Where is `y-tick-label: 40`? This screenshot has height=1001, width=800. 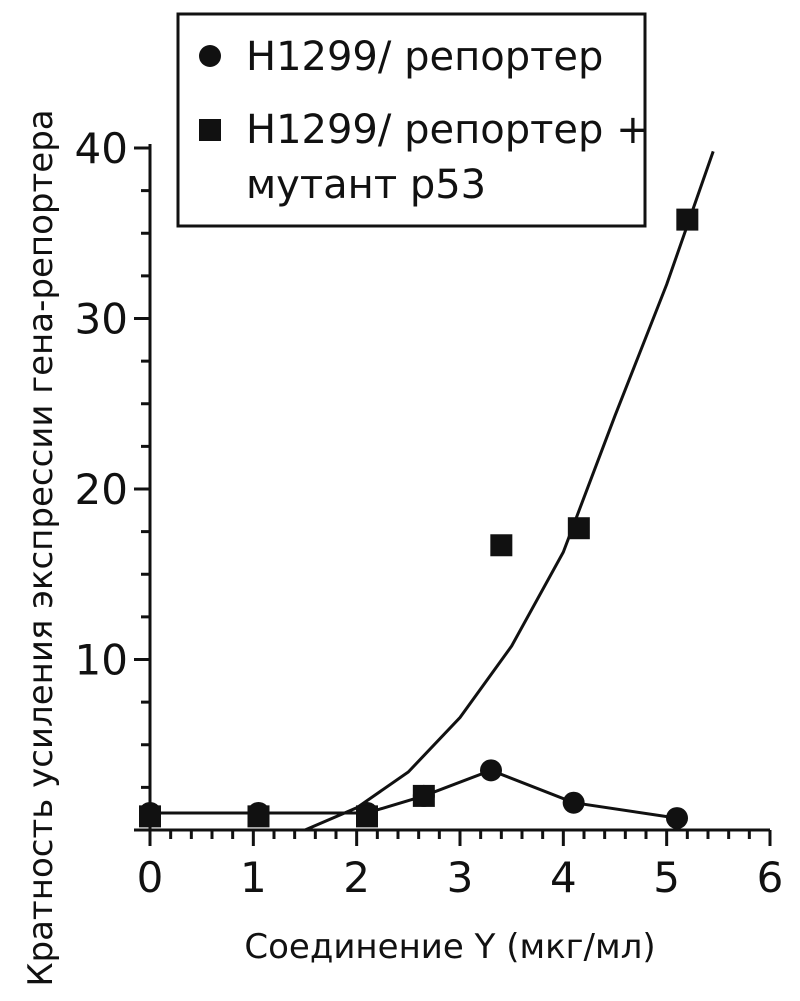
y-tick-label: 40 is located at coordinates (101, 148).